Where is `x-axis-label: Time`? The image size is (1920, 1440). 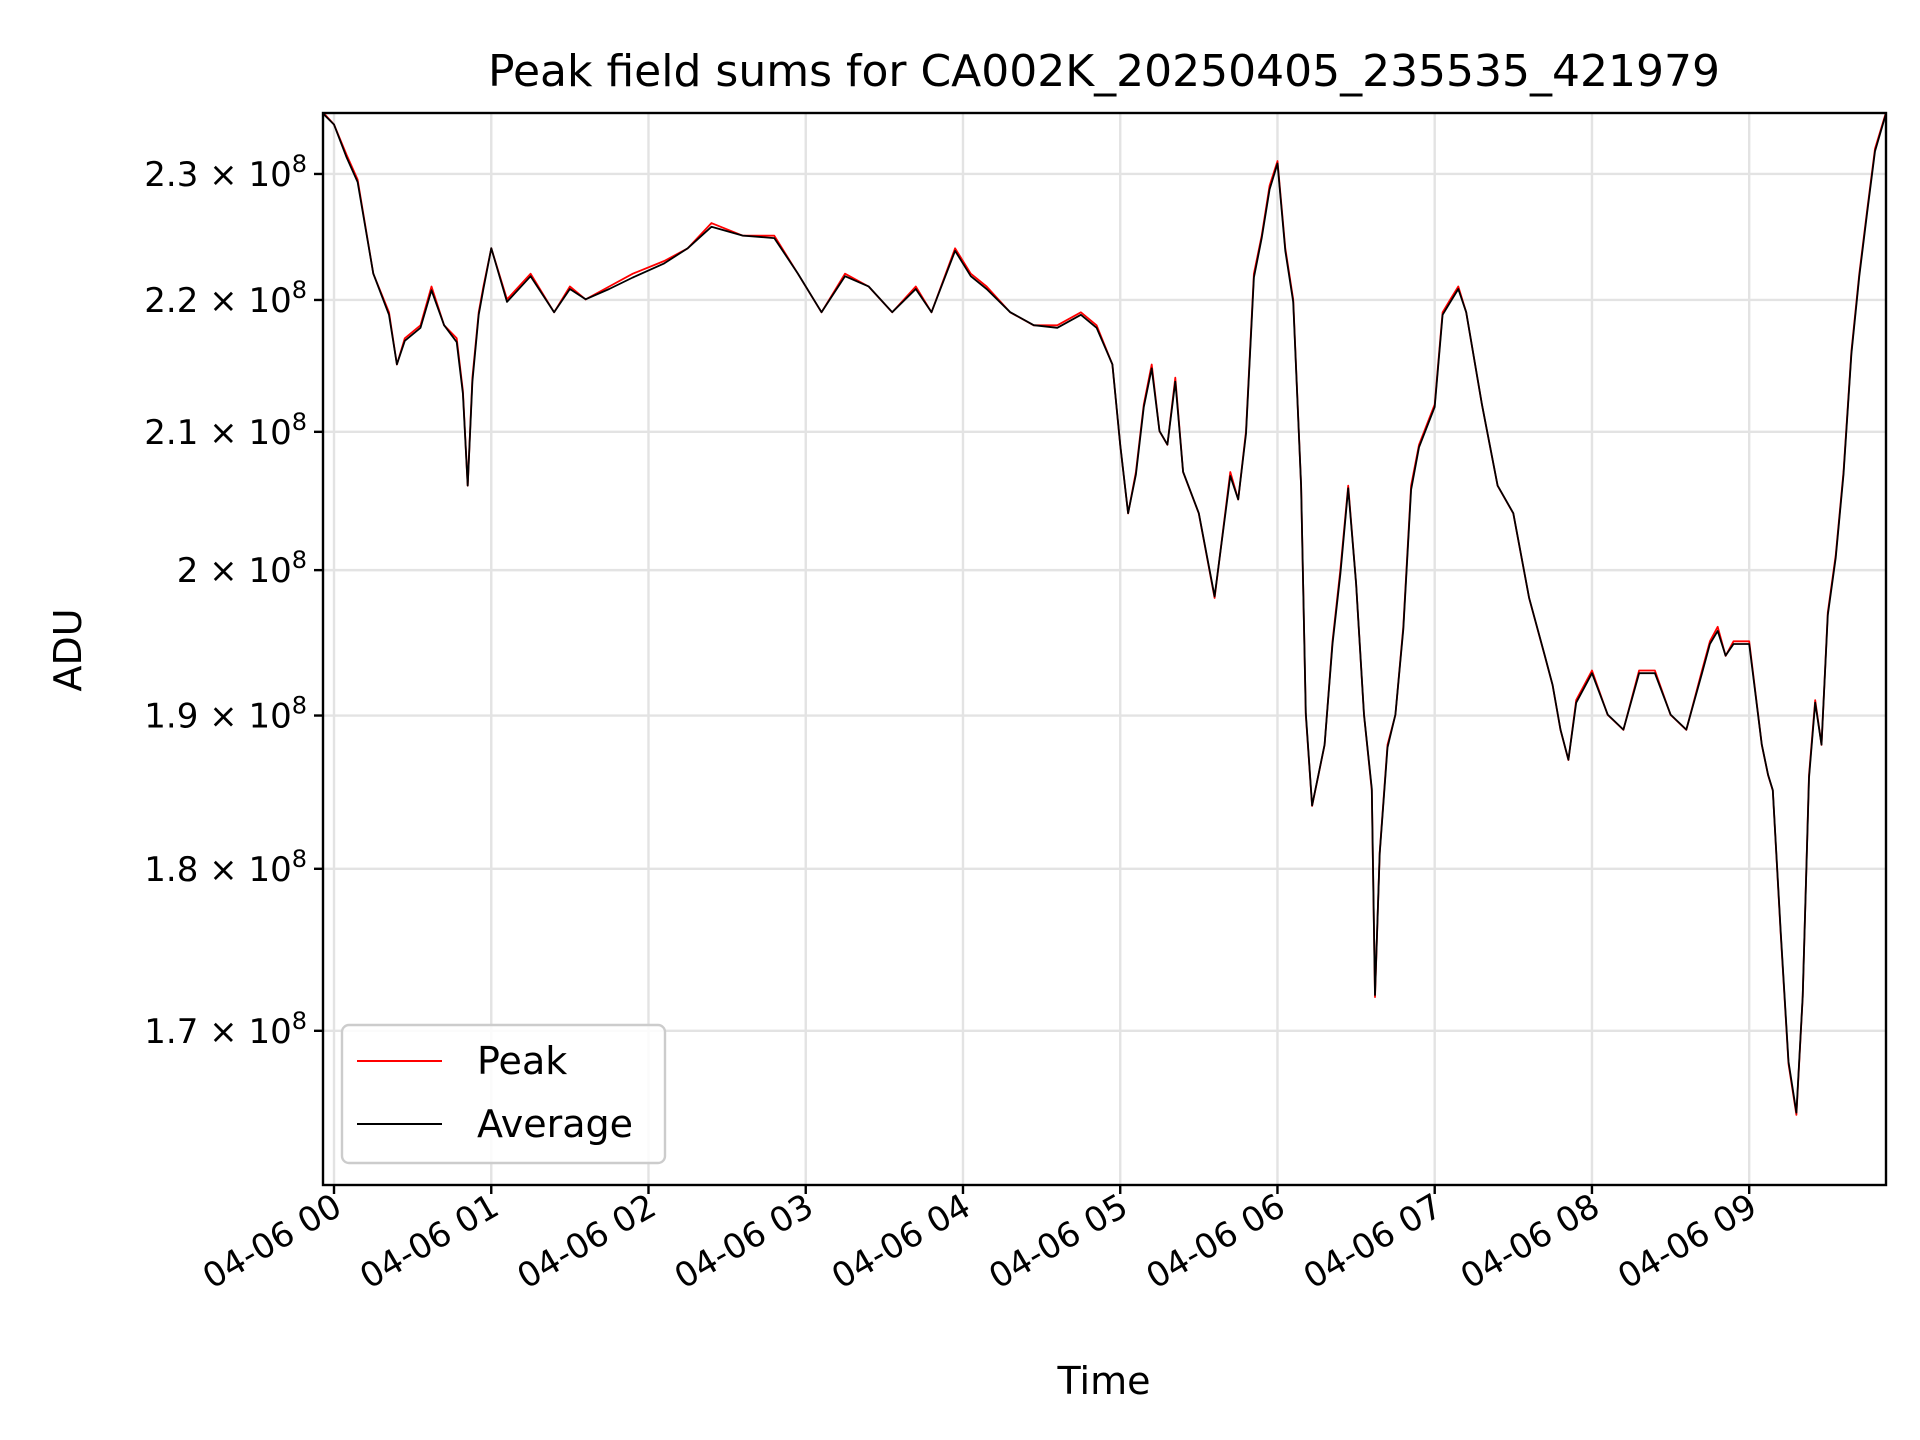
x-axis-label: Time is located at coordinates (1104, 1381).